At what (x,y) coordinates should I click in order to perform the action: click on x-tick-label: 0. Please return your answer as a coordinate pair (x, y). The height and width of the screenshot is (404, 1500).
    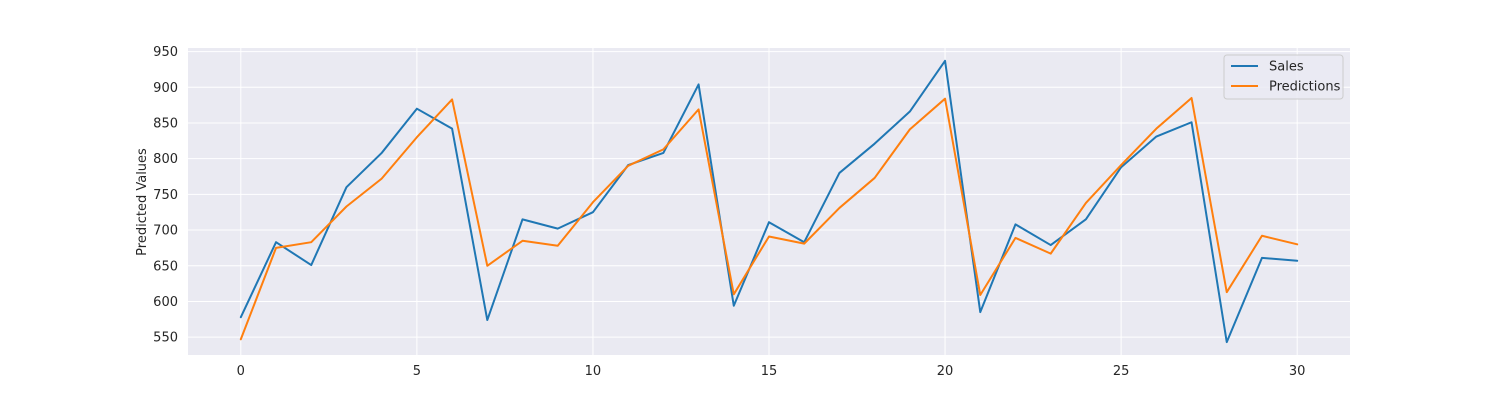
    Looking at the image, I should click on (241, 371).